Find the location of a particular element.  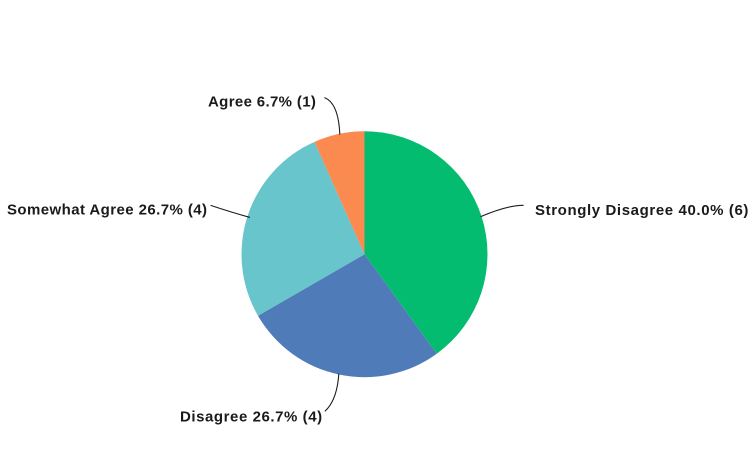

svg-text: Disagree 26.7% (4) is located at coordinates (251, 417).